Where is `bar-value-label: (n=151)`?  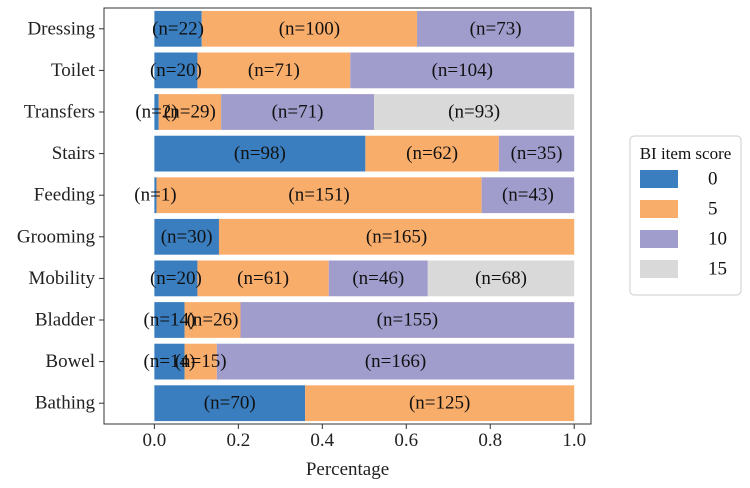 bar-value-label: (n=151) is located at coordinates (318, 195).